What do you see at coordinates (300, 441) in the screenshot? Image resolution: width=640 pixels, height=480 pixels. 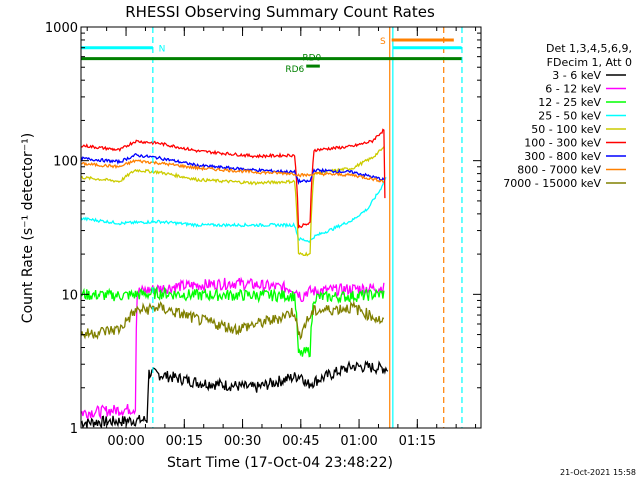 I see `x-tick-label: 00:45` at bounding box center [300, 441].